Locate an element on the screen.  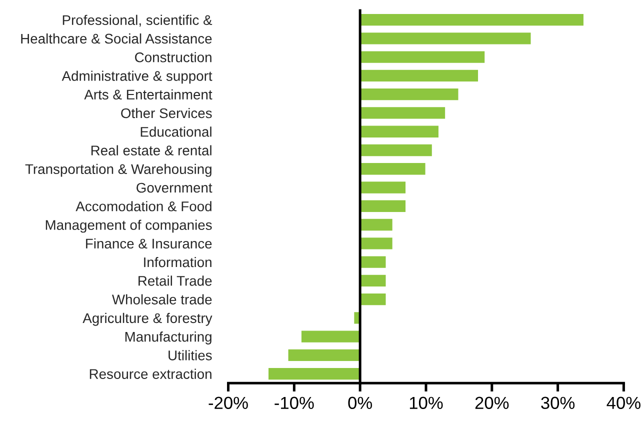
y-tick-label: Information is located at coordinates (178, 262).